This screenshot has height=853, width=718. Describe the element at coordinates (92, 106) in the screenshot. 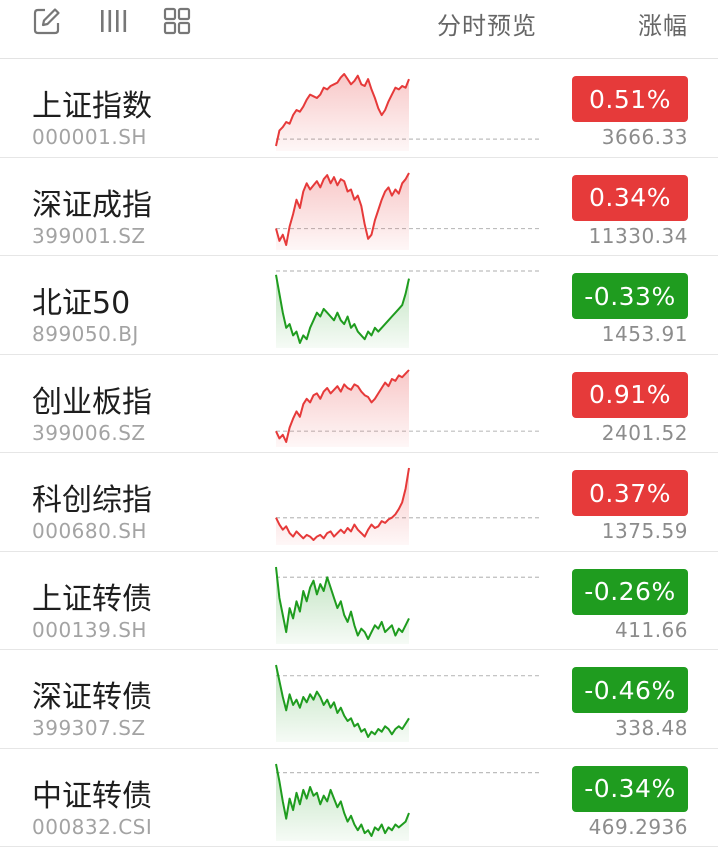

I see `index-name: 上证指数` at that location.